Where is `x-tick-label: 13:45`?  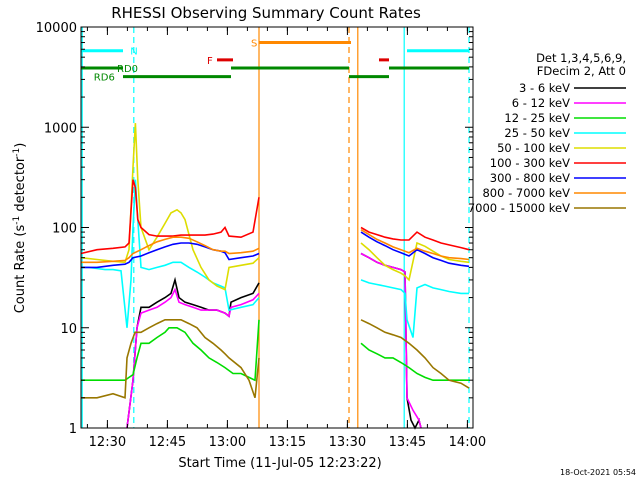
x-tick-label: 13:45 is located at coordinates (407, 442).